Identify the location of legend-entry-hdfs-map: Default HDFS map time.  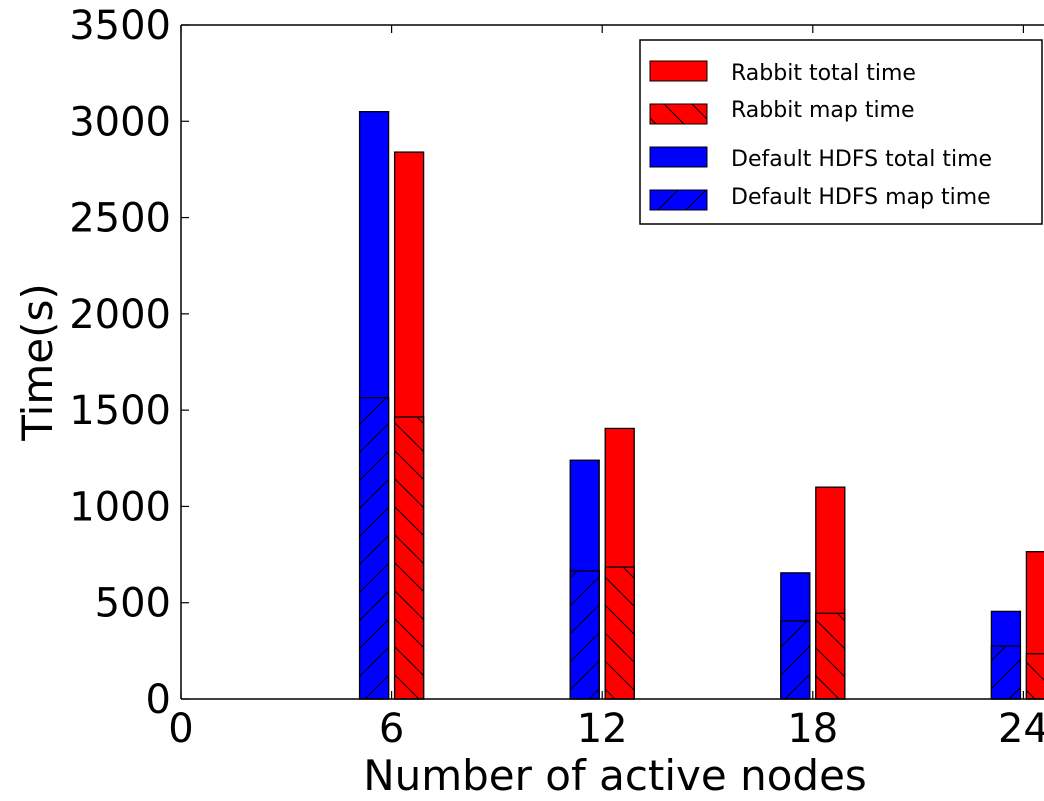
(820, 198).